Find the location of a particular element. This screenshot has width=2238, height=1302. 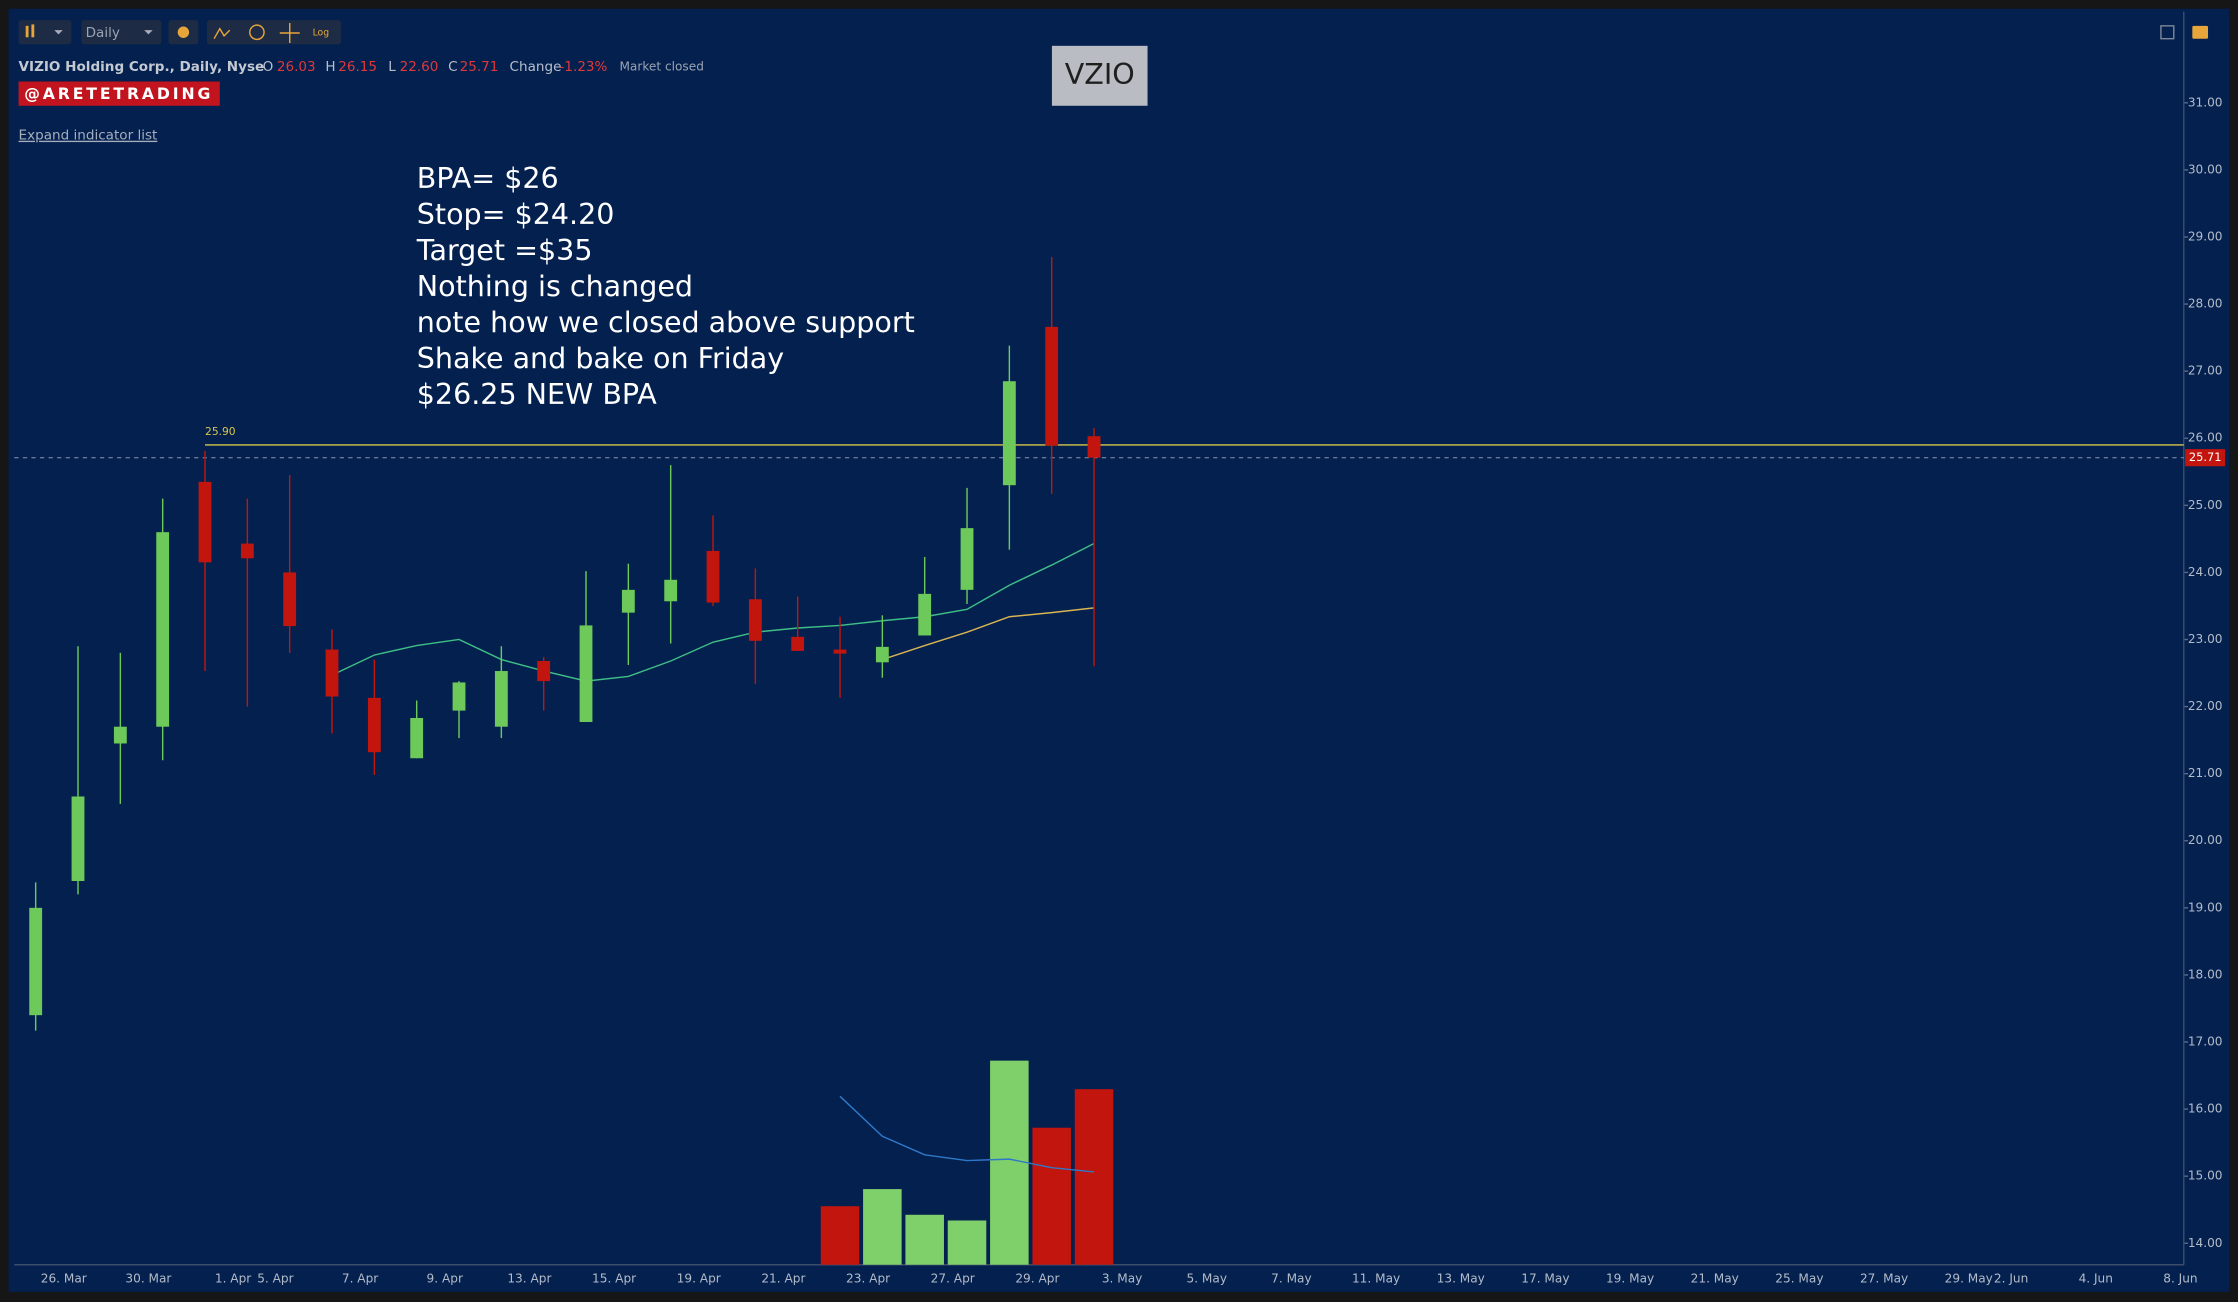

y-tick-label: 16.00 is located at coordinates (2205, 1109).